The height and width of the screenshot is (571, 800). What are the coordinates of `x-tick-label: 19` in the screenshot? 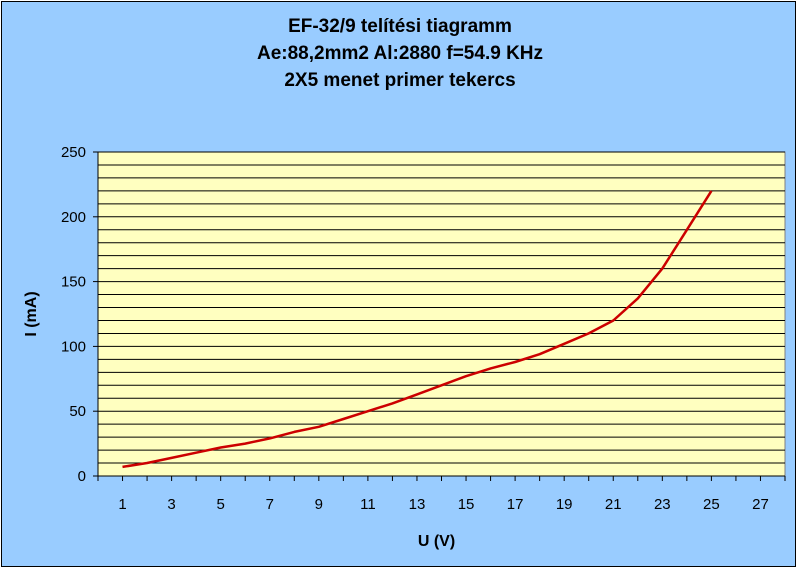 It's located at (564, 504).